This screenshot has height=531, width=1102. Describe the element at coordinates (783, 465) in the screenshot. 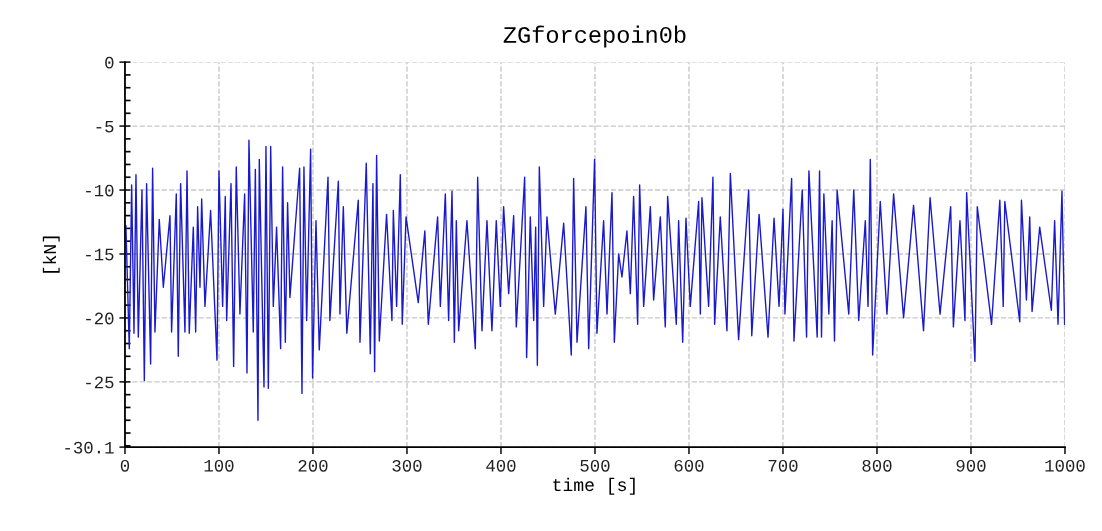

I see `x-tick-label: 700` at that location.